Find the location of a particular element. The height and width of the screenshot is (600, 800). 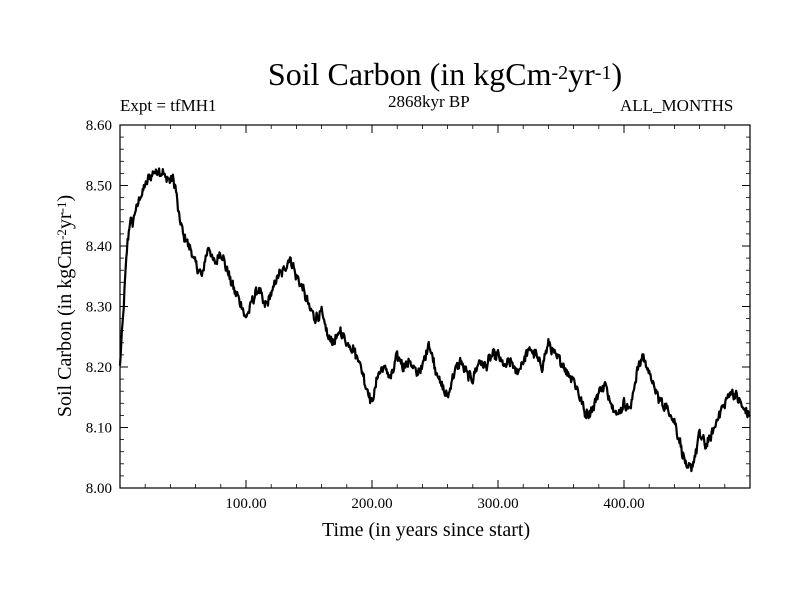

y-tick-label: 8.20 is located at coordinates (99, 368).